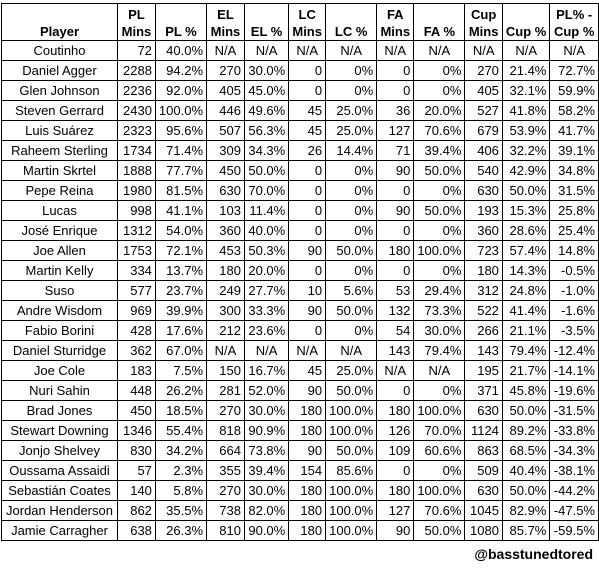  I want to click on el-pct-cell: 45.0%, so click(266, 90).